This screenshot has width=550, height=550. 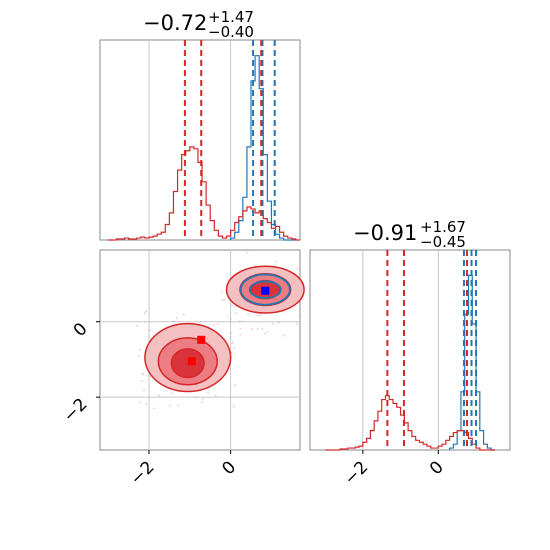 I want to click on hist1-title-sup: +1.47, so click(x=231, y=17).